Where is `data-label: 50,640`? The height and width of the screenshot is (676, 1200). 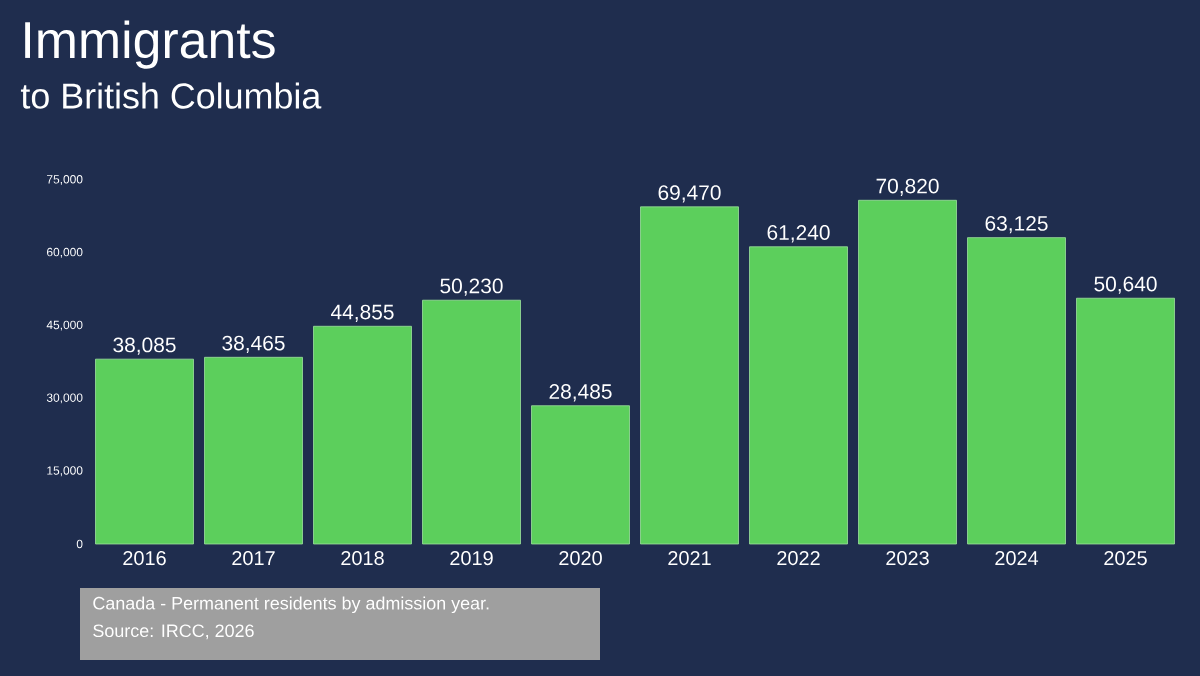
data-label: 50,640 is located at coordinates (1125, 285).